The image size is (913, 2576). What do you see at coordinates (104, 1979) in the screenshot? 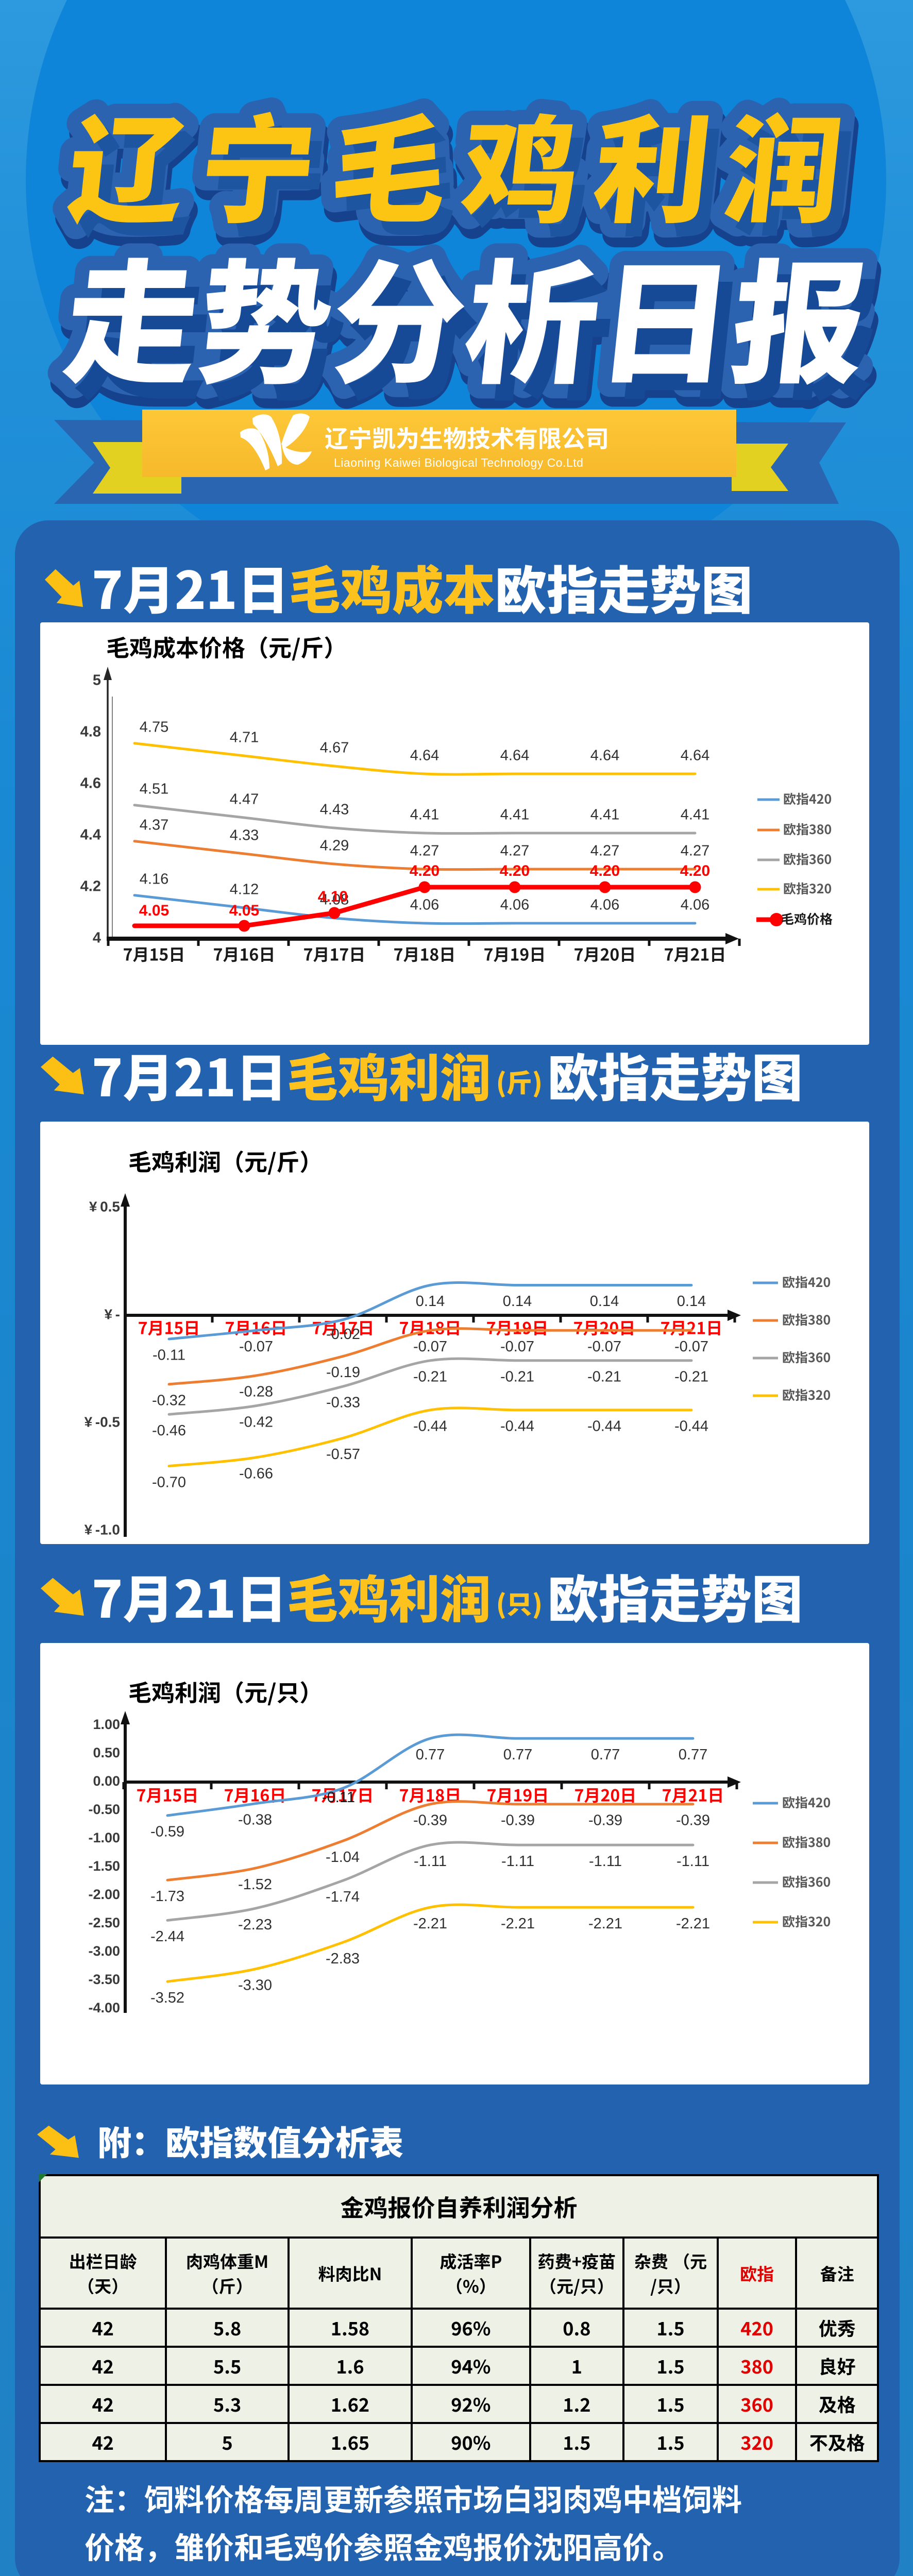
I see `svg-text: -3.50` at bounding box center [104, 1979].